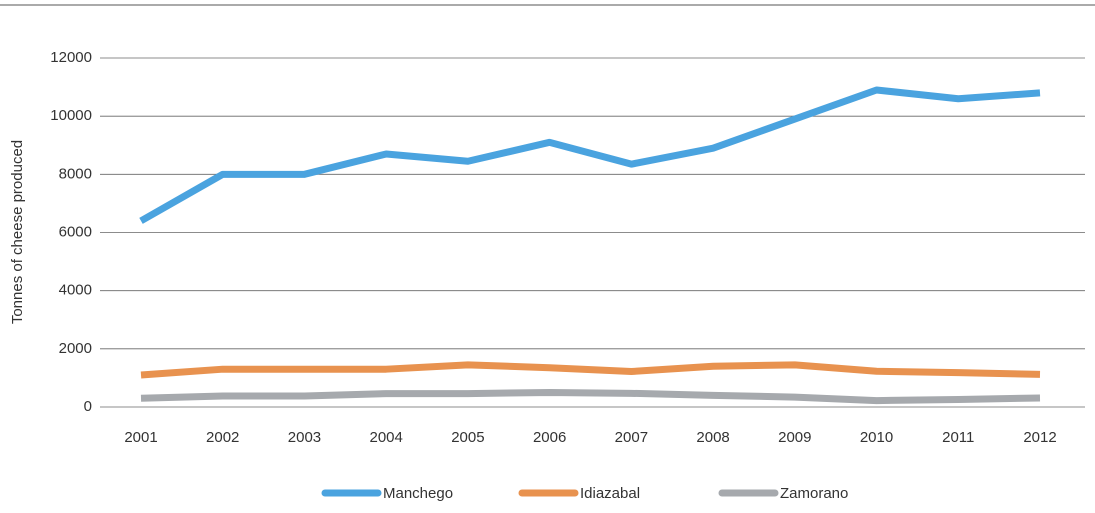  Describe the element at coordinates (88, 406) in the screenshot. I see `y-tick-label: 0` at that location.